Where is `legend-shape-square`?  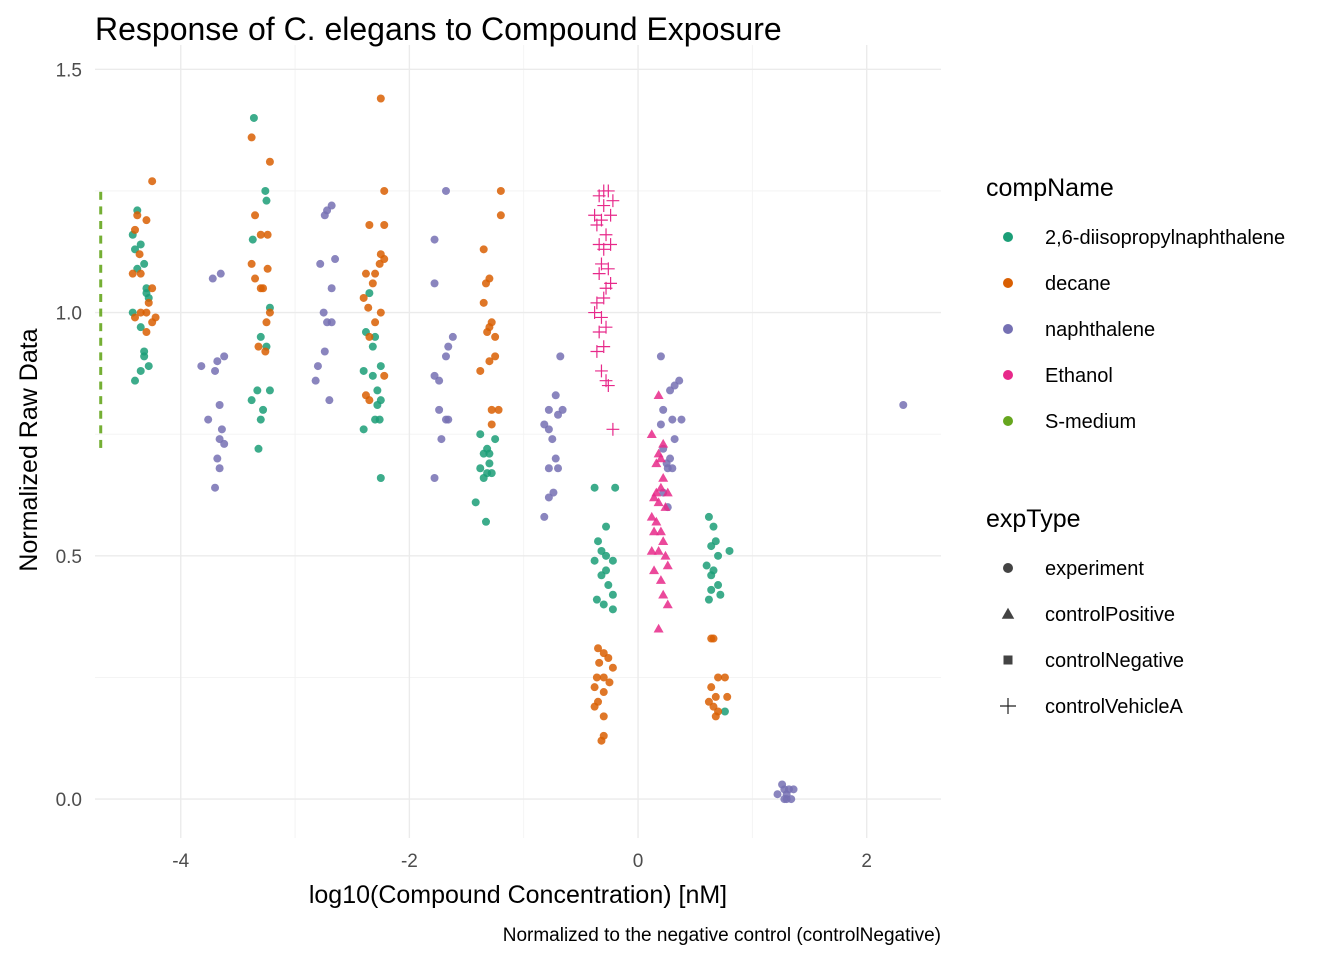
legend-shape-square is located at coordinates (1008, 660).